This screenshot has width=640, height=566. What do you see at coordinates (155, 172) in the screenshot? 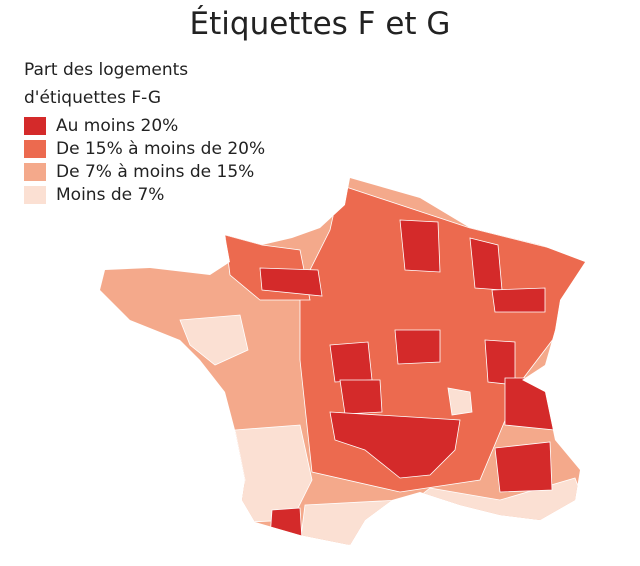
I see `legend-label: De 7% à moins de 15%` at bounding box center [155, 172].